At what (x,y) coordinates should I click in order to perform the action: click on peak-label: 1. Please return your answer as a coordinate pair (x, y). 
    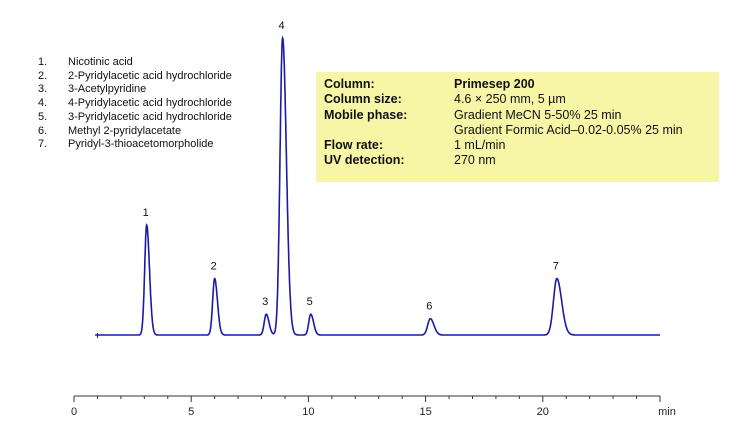
    Looking at the image, I should click on (146, 213).